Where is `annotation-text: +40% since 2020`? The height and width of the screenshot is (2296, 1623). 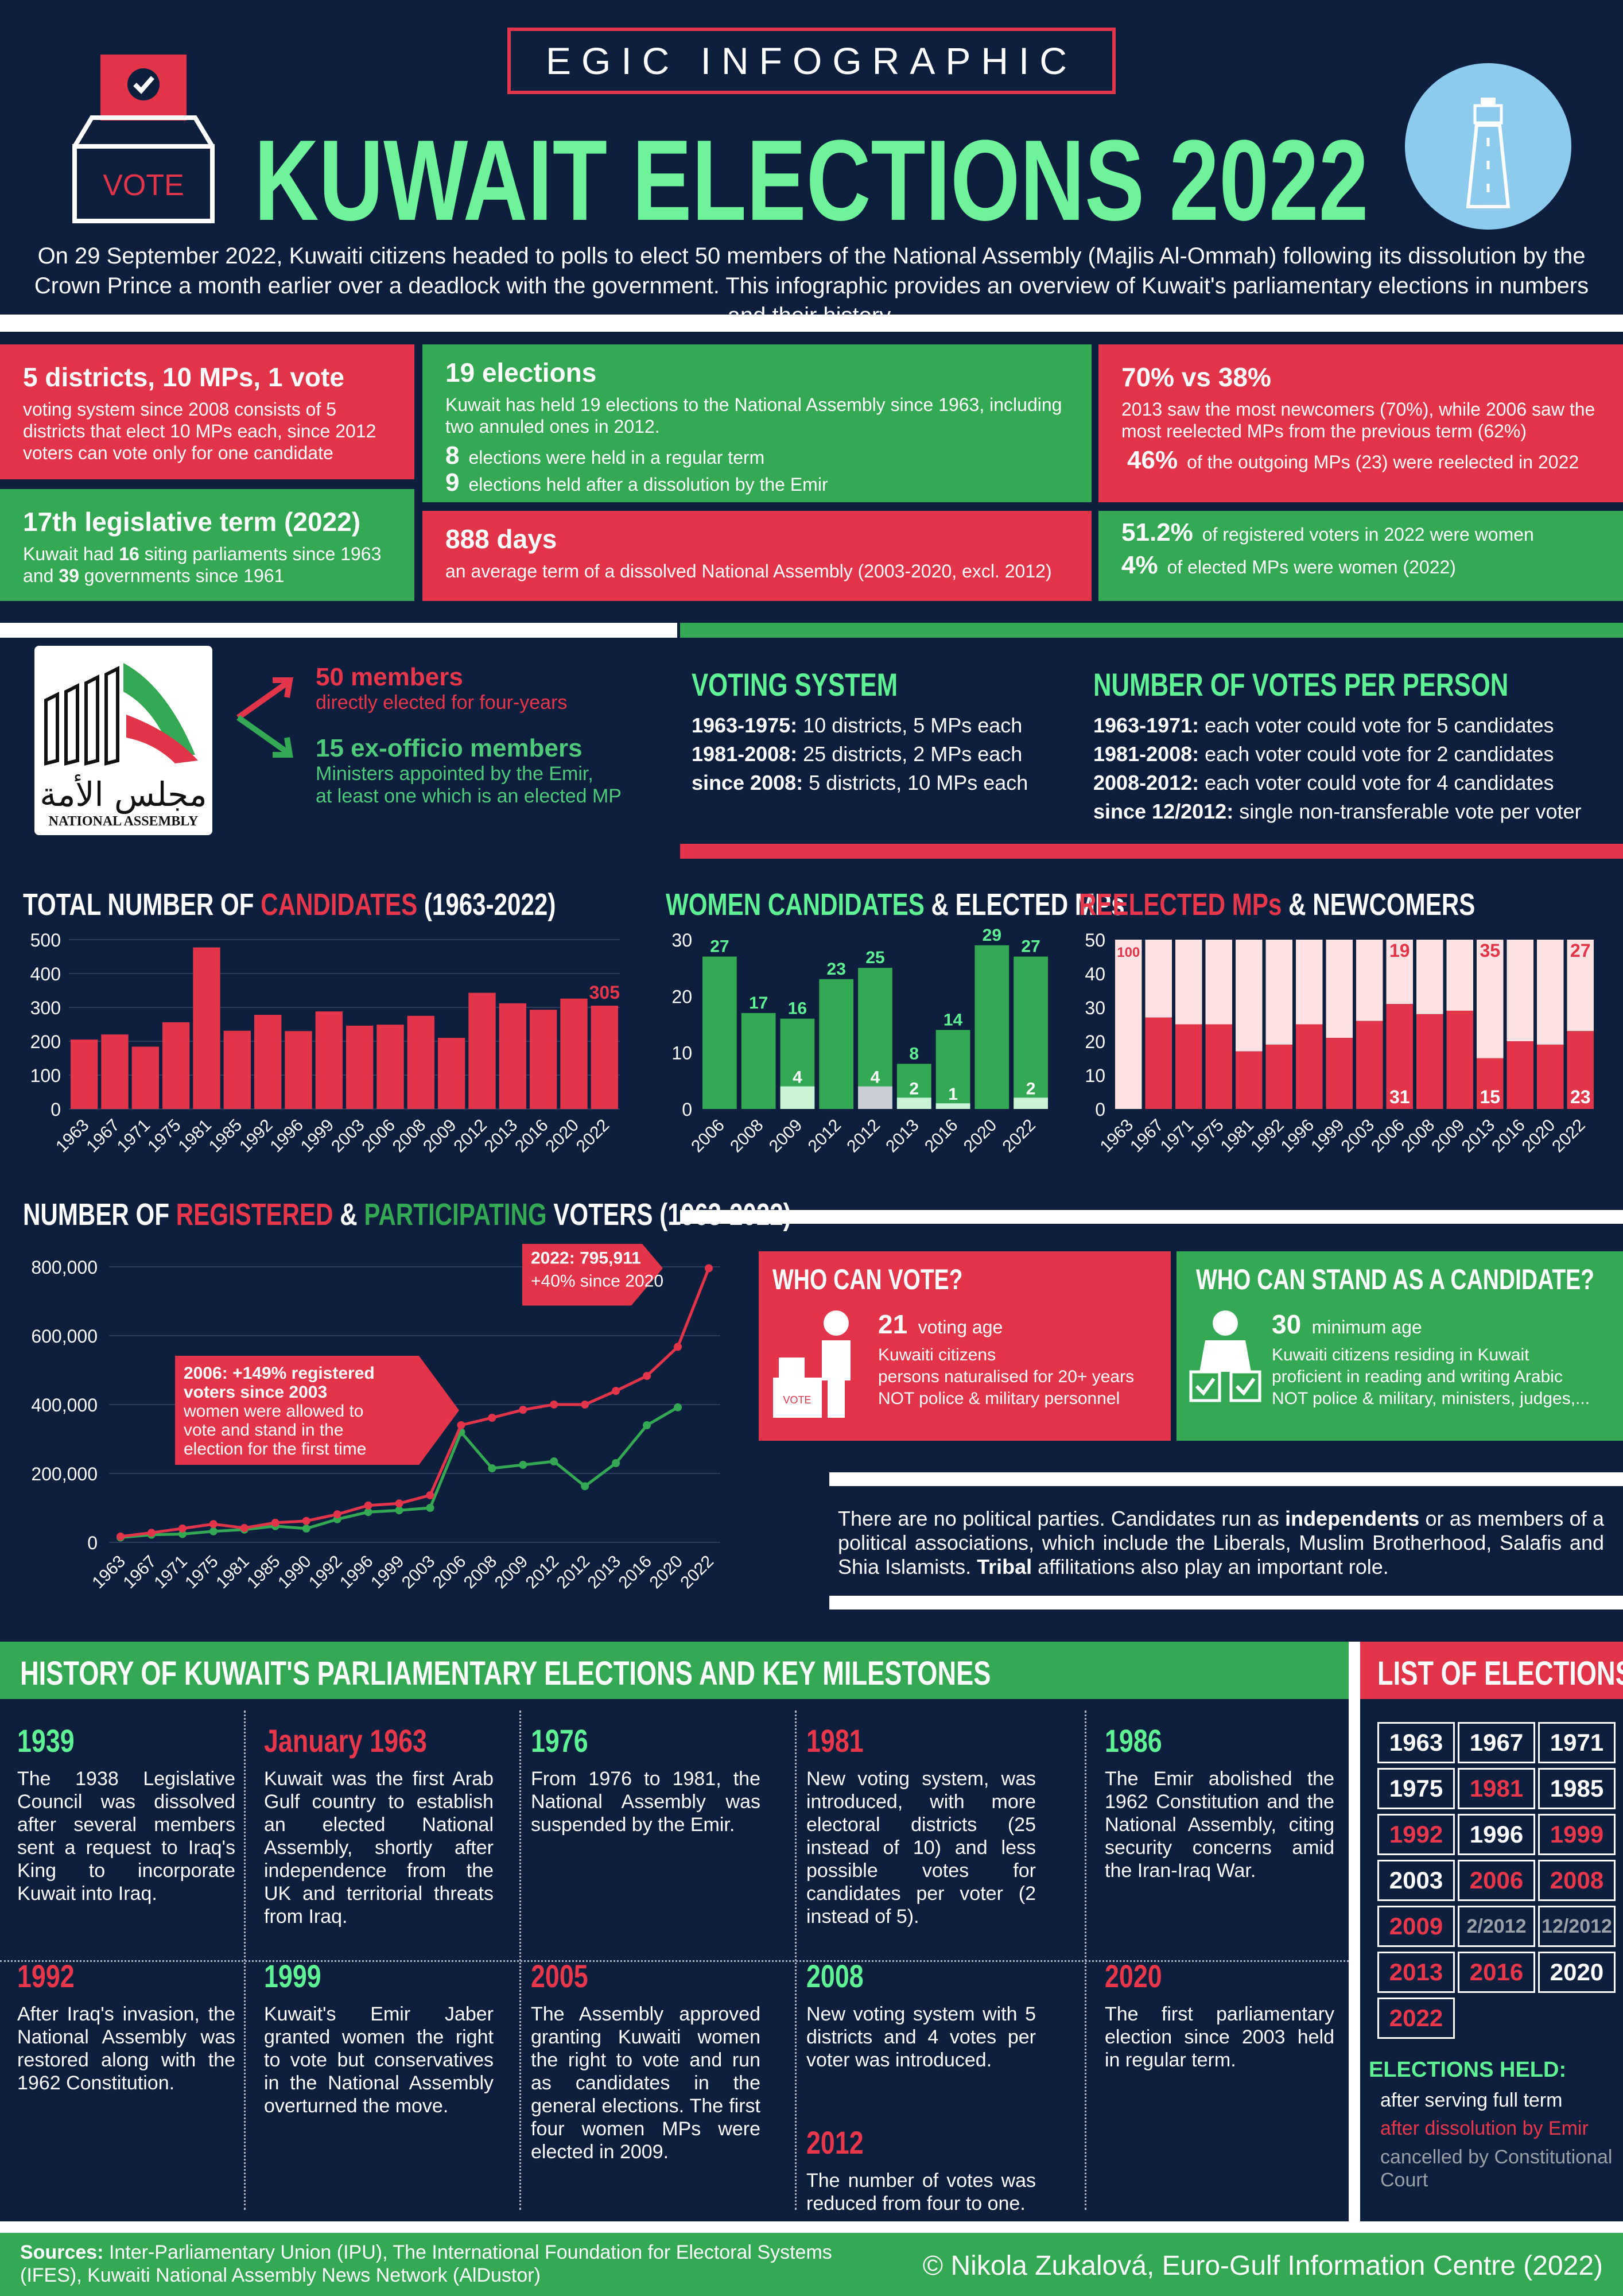
annotation-text: +40% since 2020 is located at coordinates (597, 1280).